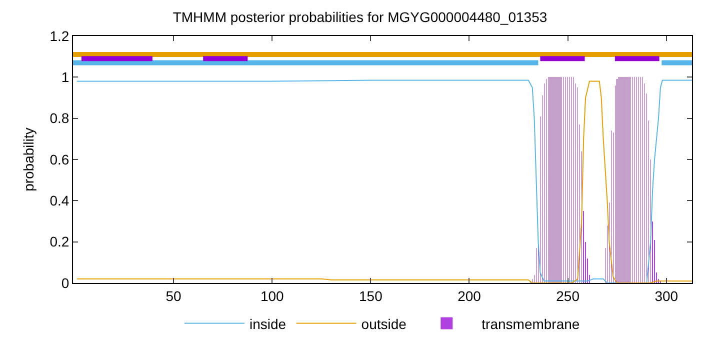  What do you see at coordinates (268, 324) in the screenshot?
I see `legend-label: inside` at bounding box center [268, 324].